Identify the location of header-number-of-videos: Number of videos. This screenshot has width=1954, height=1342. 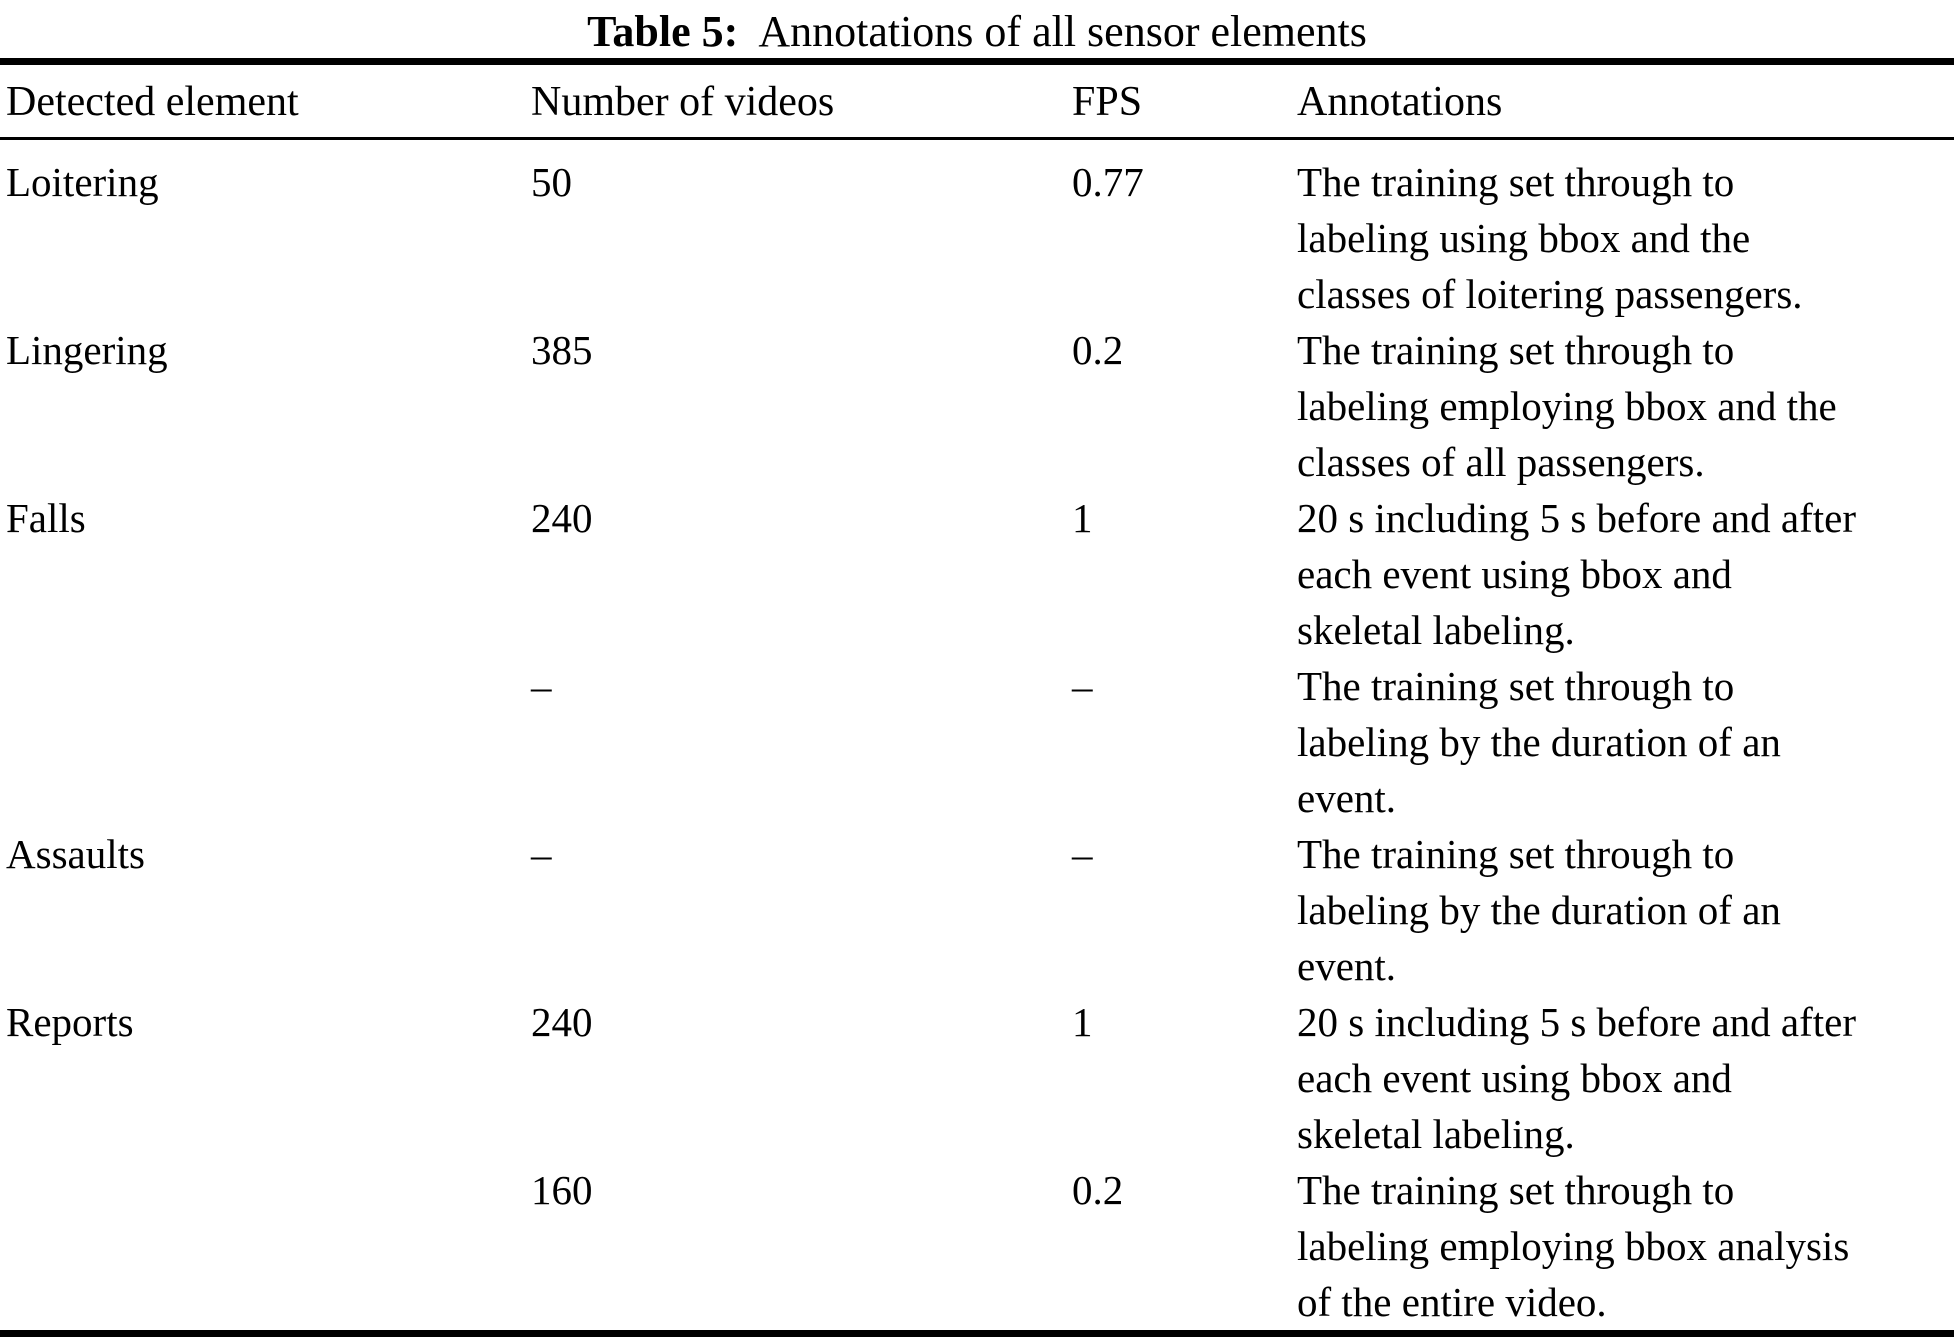
(801, 100).